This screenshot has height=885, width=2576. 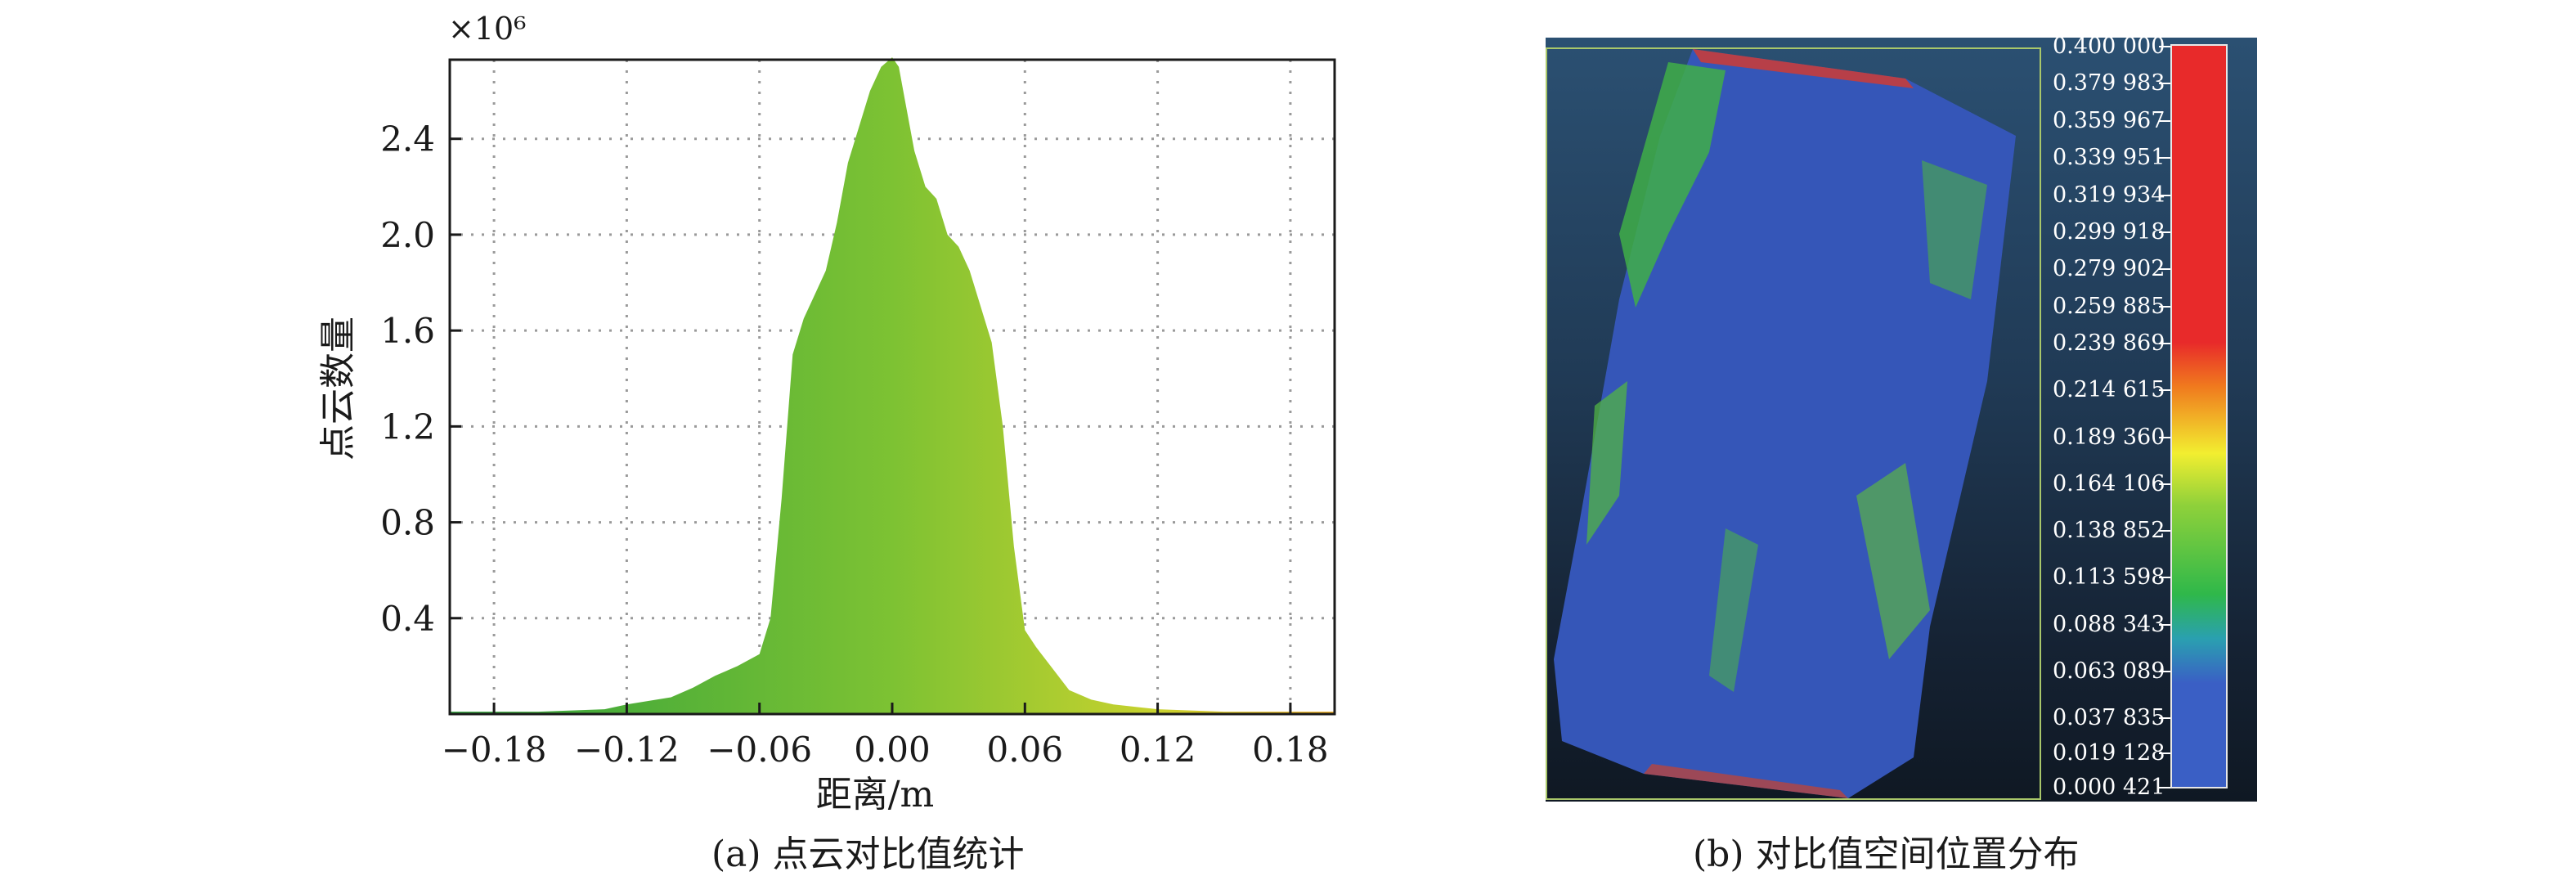 I want to click on colorbar-tick-label: 0.319 934, so click(x=2109, y=195).